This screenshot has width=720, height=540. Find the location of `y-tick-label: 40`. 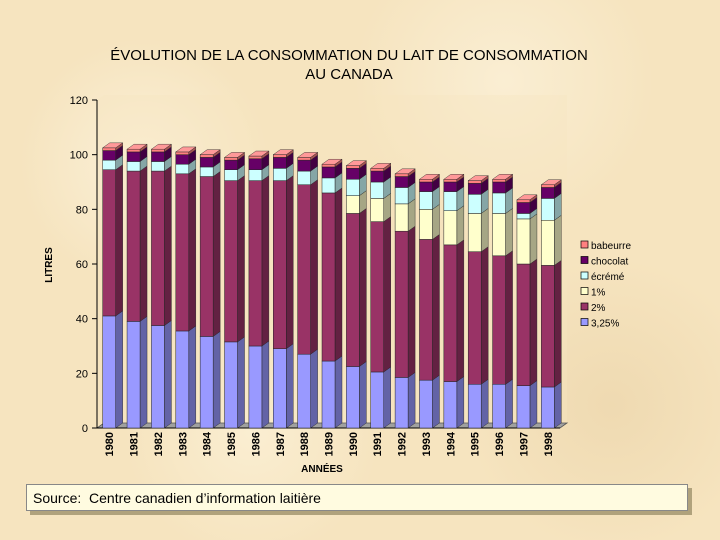

y-tick-label: 40 is located at coordinates (82, 320).